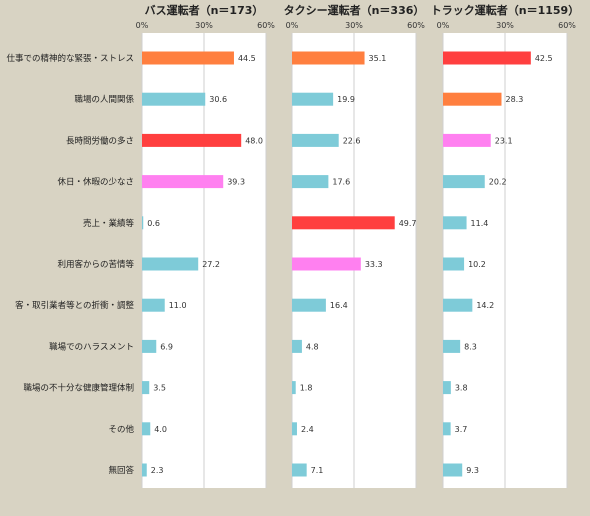 This screenshot has height=516, width=590. Describe the element at coordinates (346, 99) in the screenshot. I see `data-label: 19.9` at that location.